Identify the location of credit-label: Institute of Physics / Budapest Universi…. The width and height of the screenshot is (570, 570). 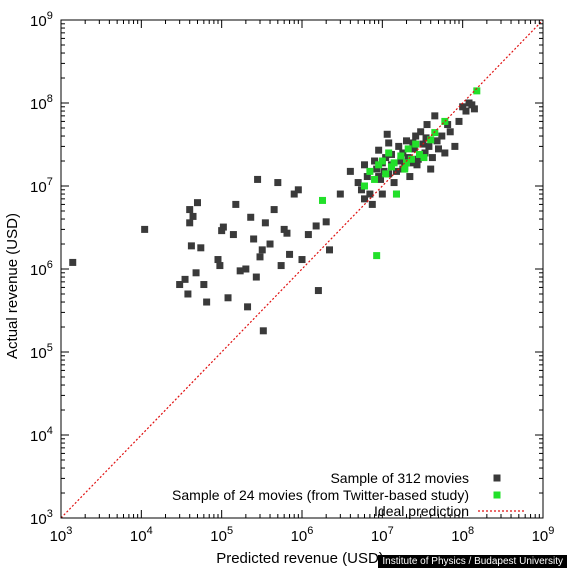
(472, 561).